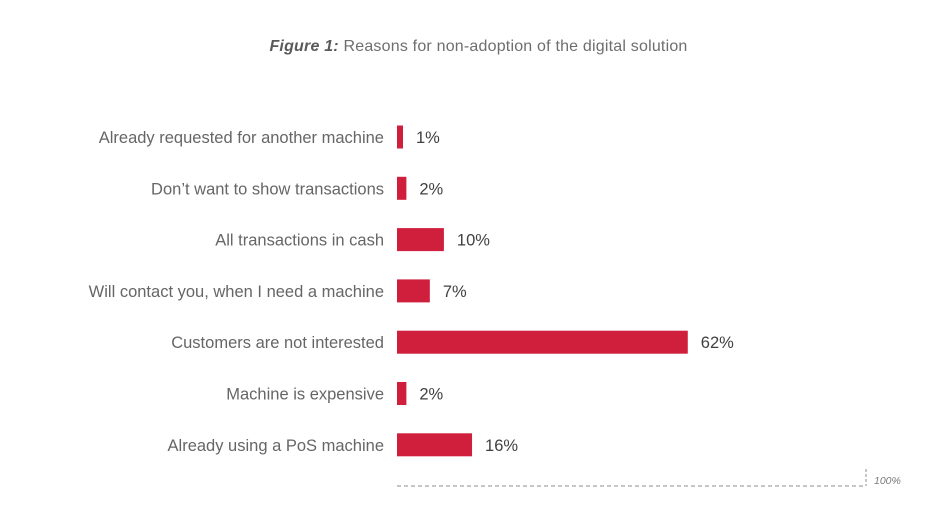 This screenshot has width=929, height=518. I want to click on category-label: Already using a PoS machine, so click(276, 446).